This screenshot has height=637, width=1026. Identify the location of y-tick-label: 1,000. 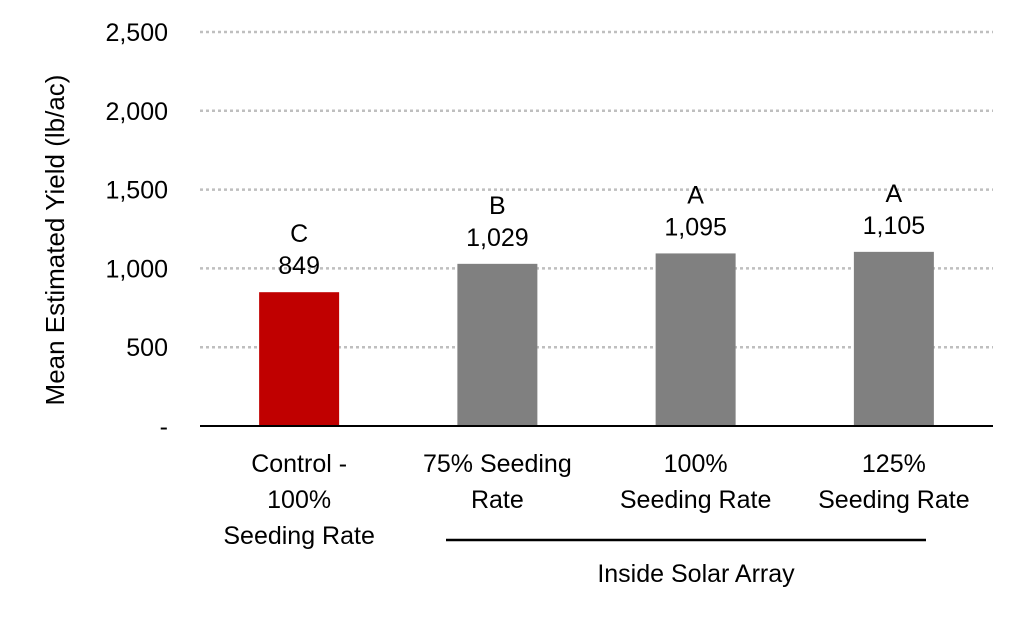
(136, 269).